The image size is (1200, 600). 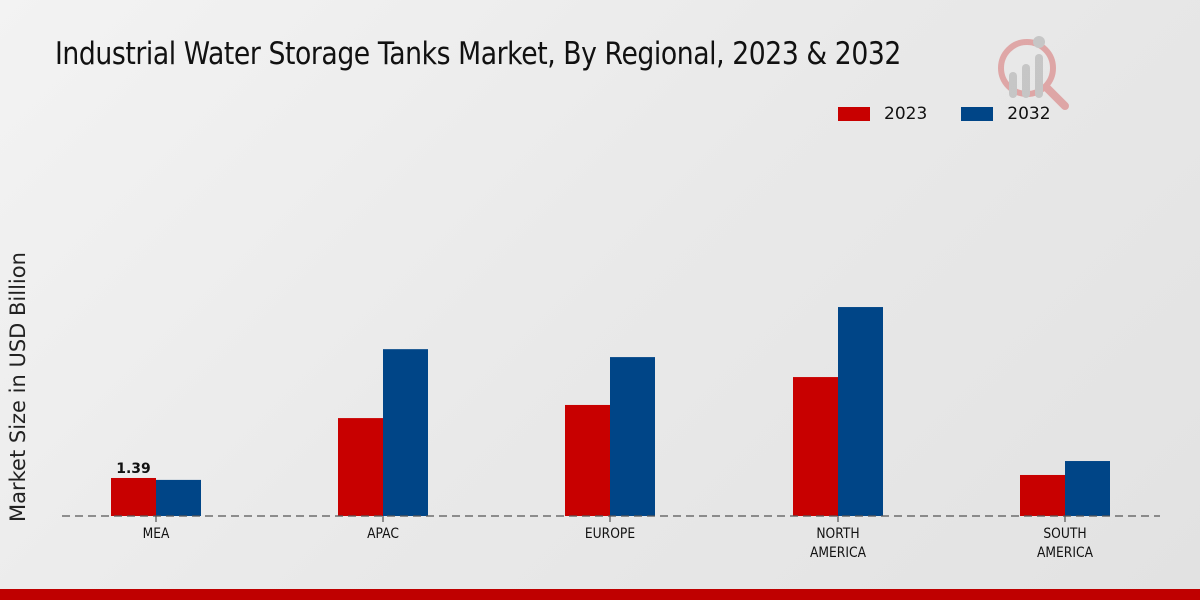 I want to click on bar-mea-2023, so click(x=133, y=496).